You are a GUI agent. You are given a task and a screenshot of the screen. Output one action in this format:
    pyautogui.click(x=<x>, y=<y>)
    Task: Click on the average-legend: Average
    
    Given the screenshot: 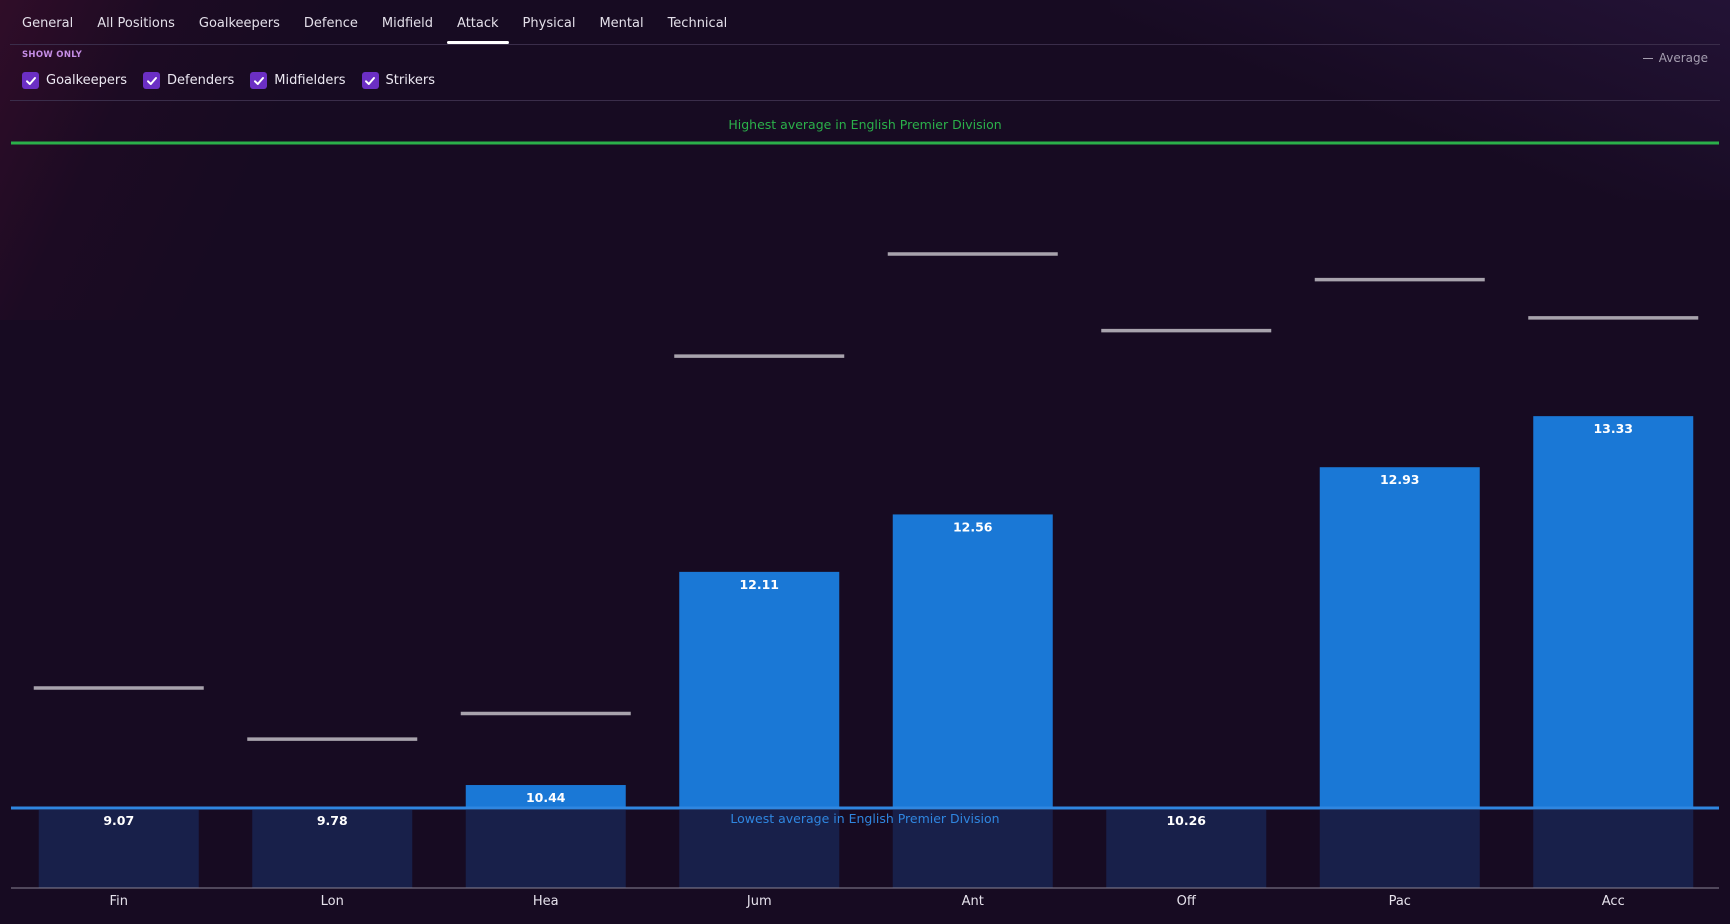 What is the action you would take?
    pyautogui.click(x=1675, y=58)
    